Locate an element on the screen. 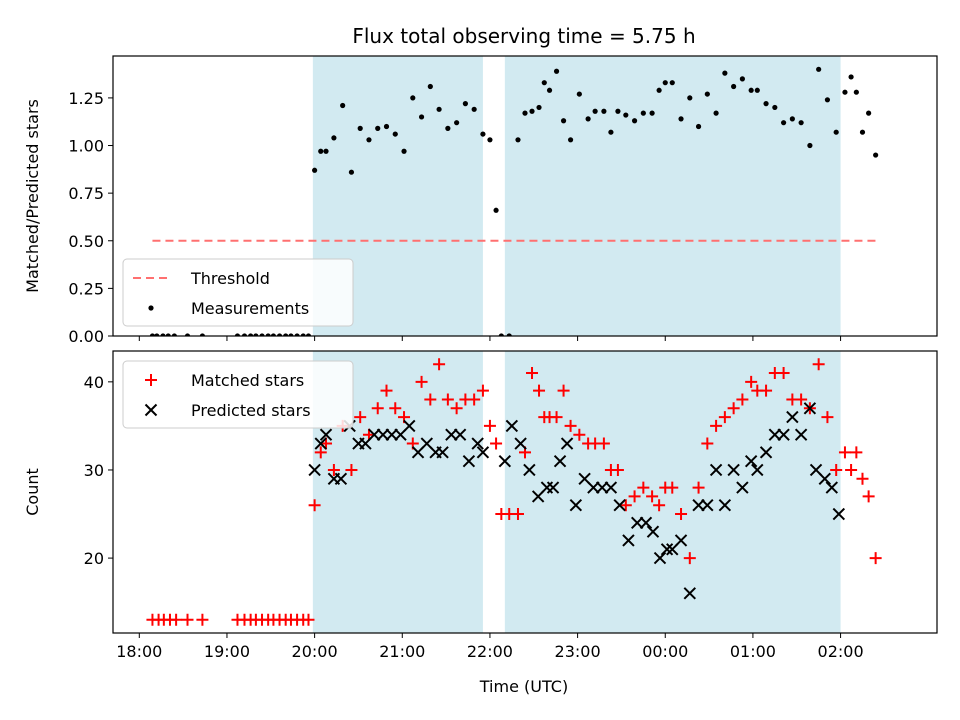 The height and width of the screenshot is (720, 960). legend-label: Matched stars is located at coordinates (247, 380).